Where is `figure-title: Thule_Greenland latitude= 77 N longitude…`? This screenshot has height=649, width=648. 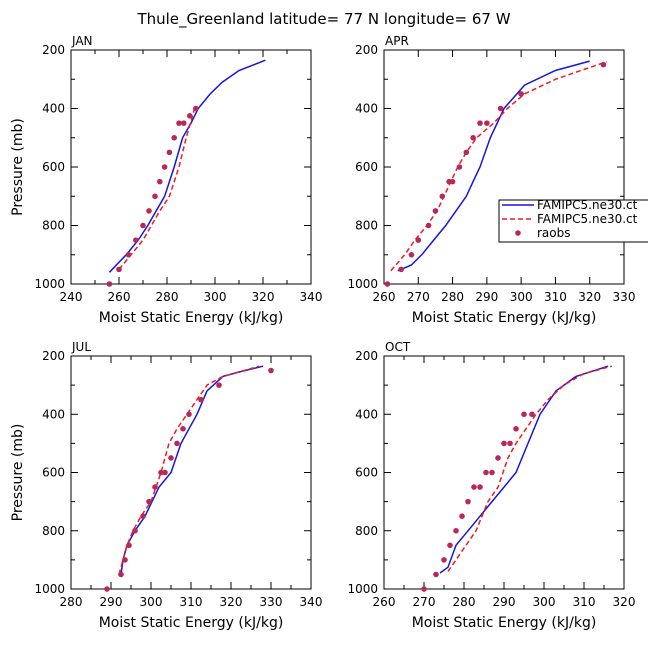 figure-title: Thule_Greenland latitude= 77 N longitude… is located at coordinates (323, 19).